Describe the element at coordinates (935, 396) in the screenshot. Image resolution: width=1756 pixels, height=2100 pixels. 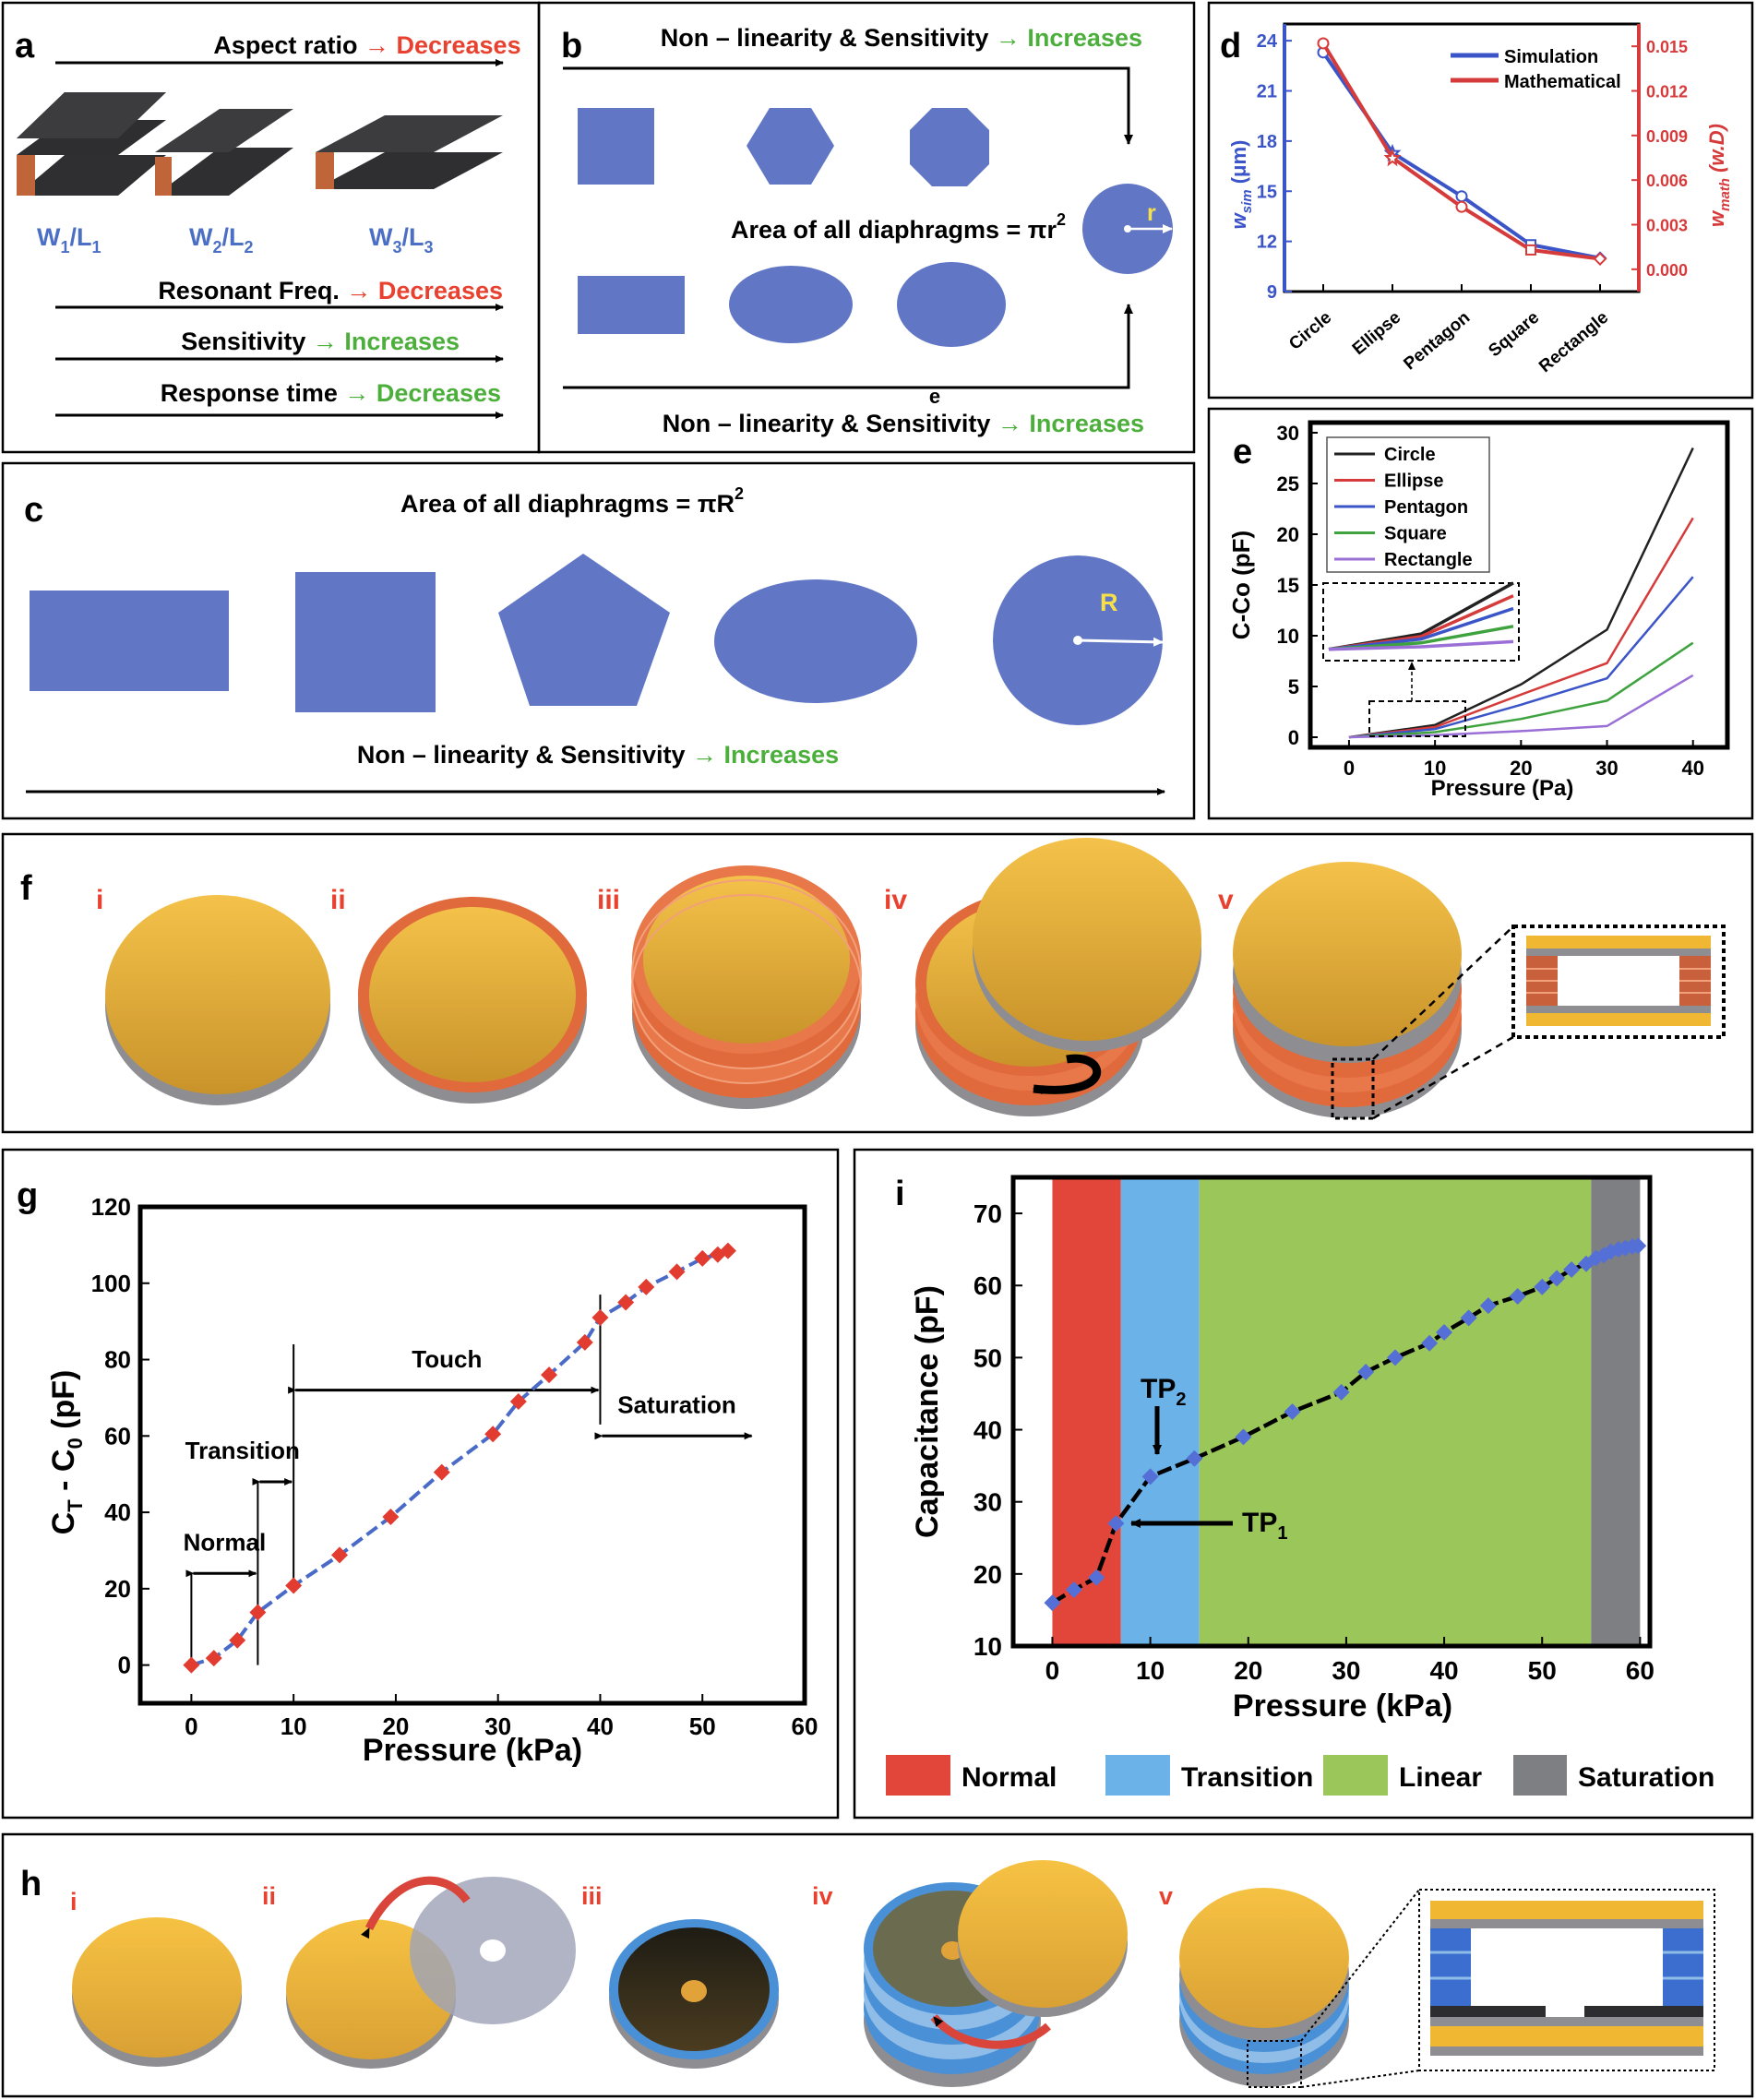
I see `b-stray-letter: e` at that location.